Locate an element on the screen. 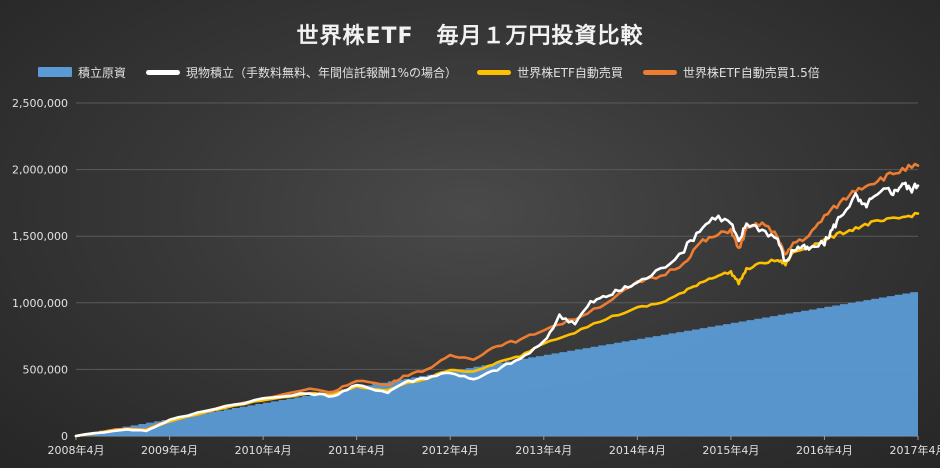  legend-label-auto: 世界株ETF自動売買 is located at coordinates (570, 72).